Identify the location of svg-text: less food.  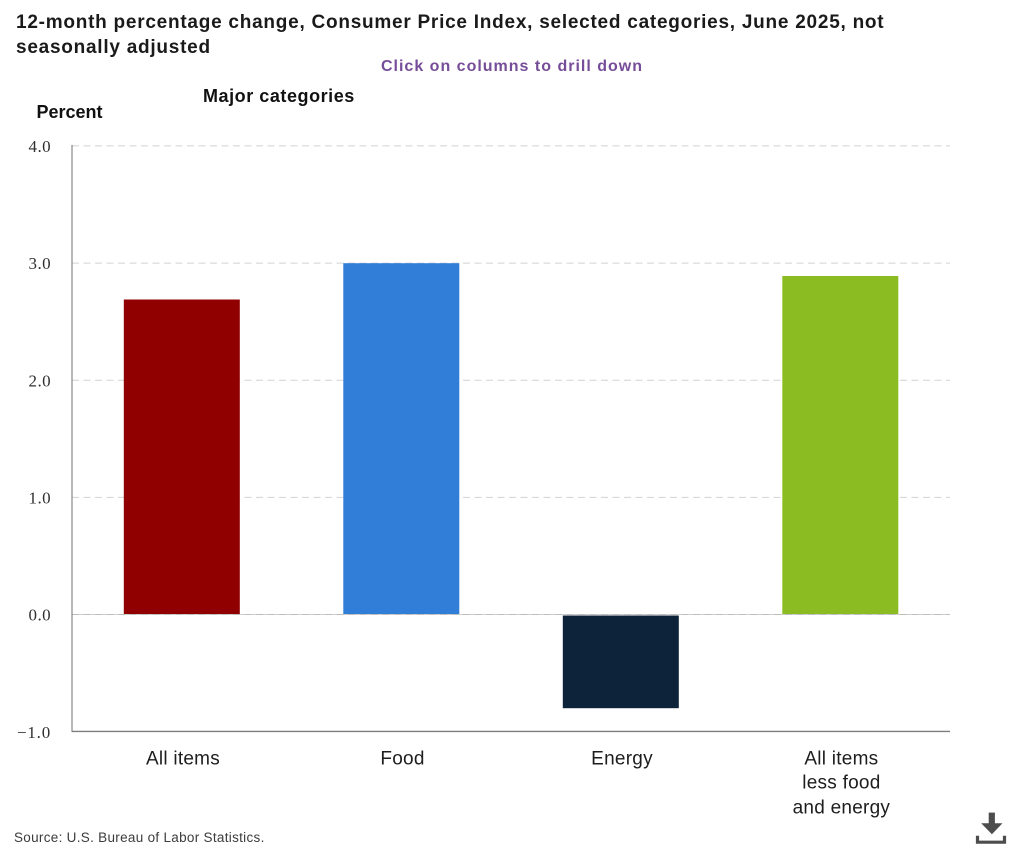
(841, 783).